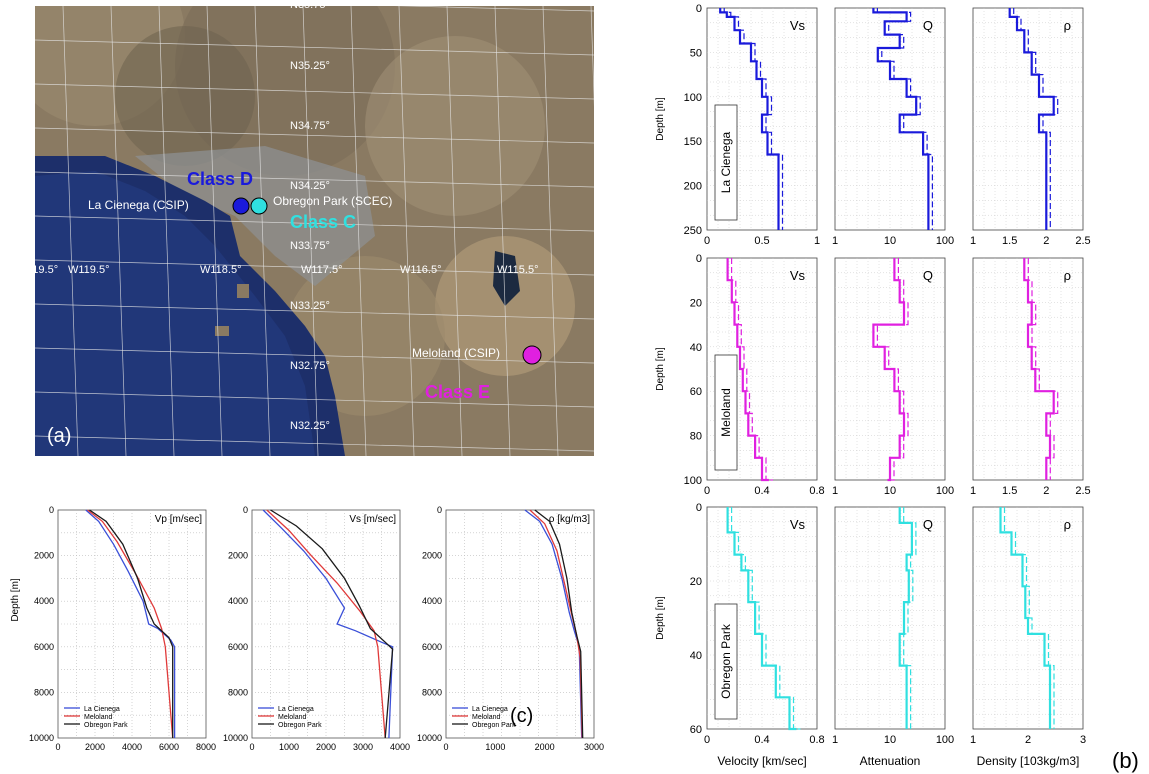 This screenshot has width=1149, height=774. I want to click on x-tick-label: 1000, so click(495, 747).